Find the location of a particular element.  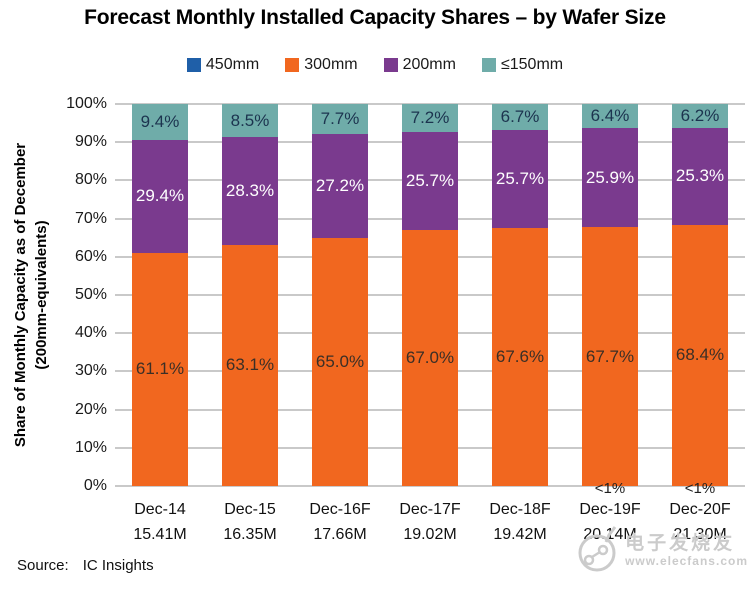

elecfans-logo-icon is located at coordinates (598, 551).